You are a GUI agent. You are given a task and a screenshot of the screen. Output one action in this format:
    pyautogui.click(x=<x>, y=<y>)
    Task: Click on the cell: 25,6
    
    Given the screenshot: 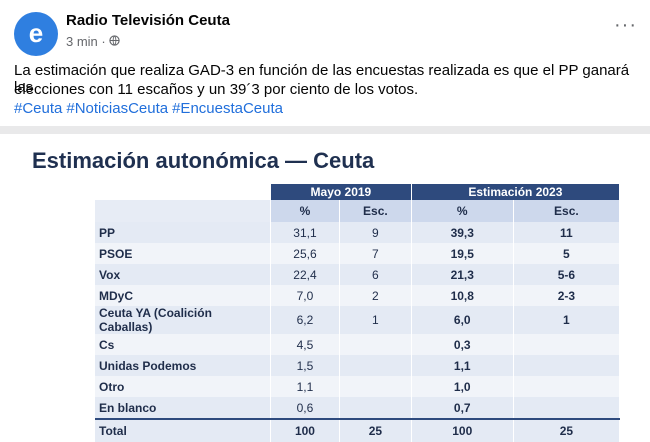 What is the action you would take?
    pyautogui.click(x=305, y=253)
    